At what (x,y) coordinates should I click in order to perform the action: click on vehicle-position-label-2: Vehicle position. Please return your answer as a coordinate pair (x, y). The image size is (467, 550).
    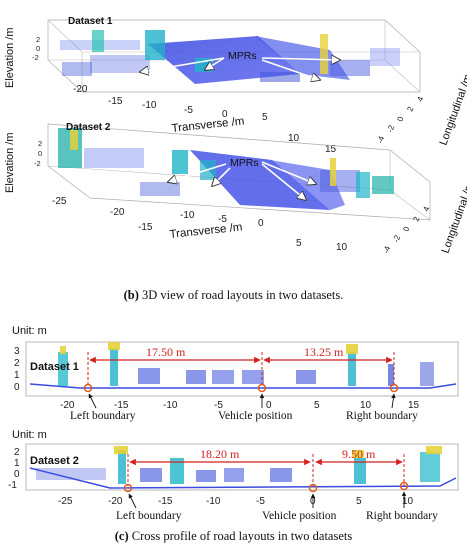
    Looking at the image, I should click on (299, 516).